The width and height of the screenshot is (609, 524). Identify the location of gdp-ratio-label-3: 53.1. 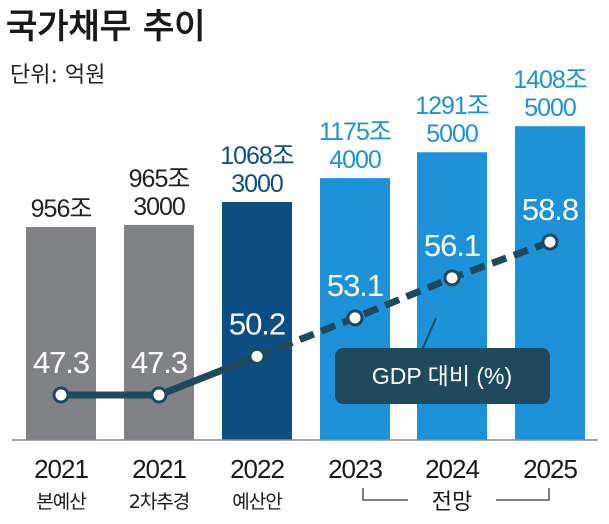
(355, 285).